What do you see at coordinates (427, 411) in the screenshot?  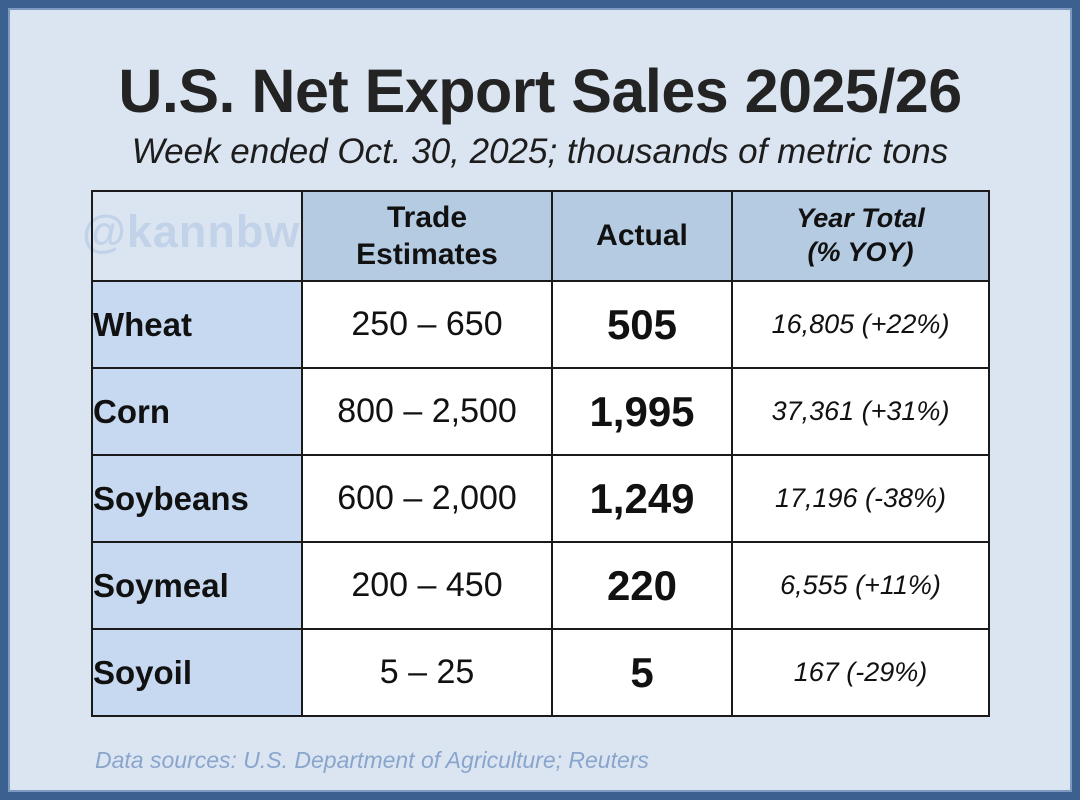 I see `trade-estimate-value: 800 – 2,500` at bounding box center [427, 411].